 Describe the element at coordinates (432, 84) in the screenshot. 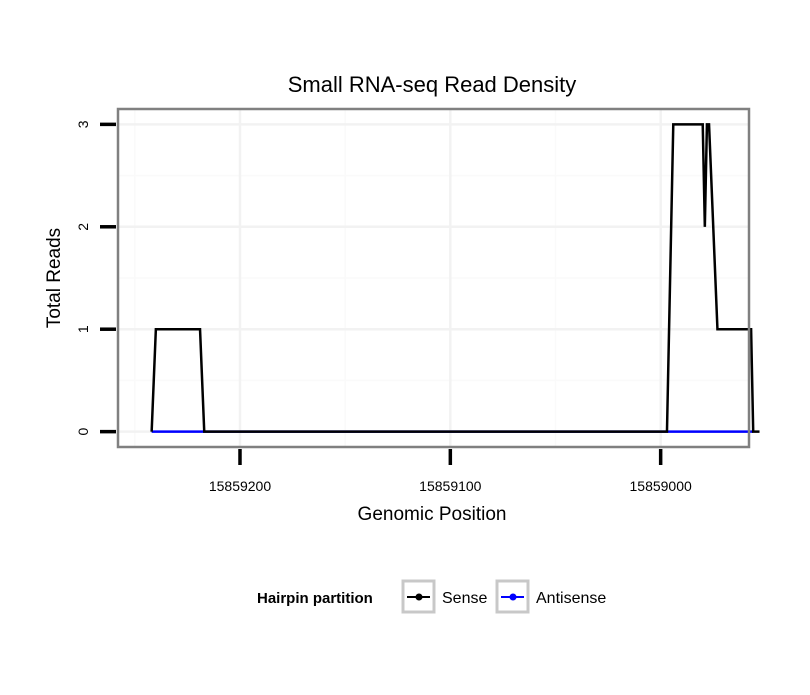

I see `chart-title: Small RNA-seq Read Density` at that location.